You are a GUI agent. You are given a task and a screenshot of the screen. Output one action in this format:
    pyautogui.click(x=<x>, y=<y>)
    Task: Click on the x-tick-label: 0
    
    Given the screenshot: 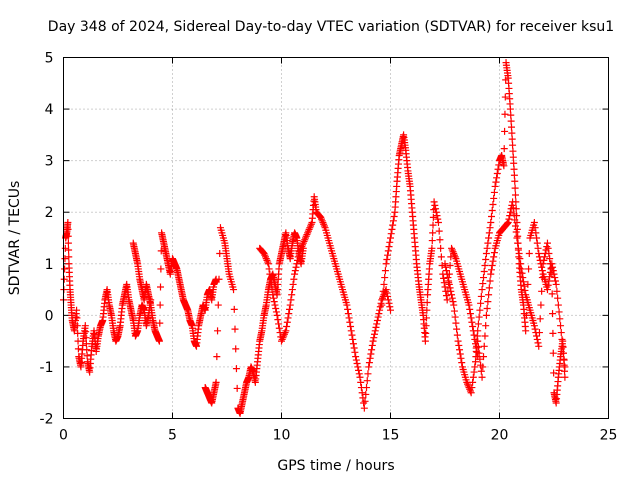 What is the action you would take?
    pyautogui.click(x=63, y=436)
    